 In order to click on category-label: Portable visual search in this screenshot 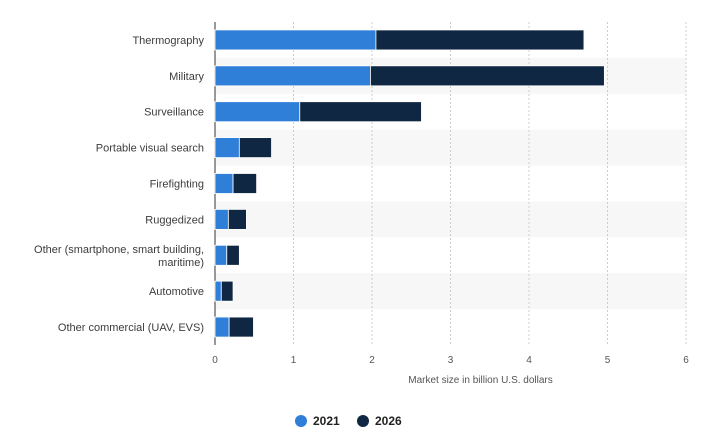, I will do `click(150, 149)`.